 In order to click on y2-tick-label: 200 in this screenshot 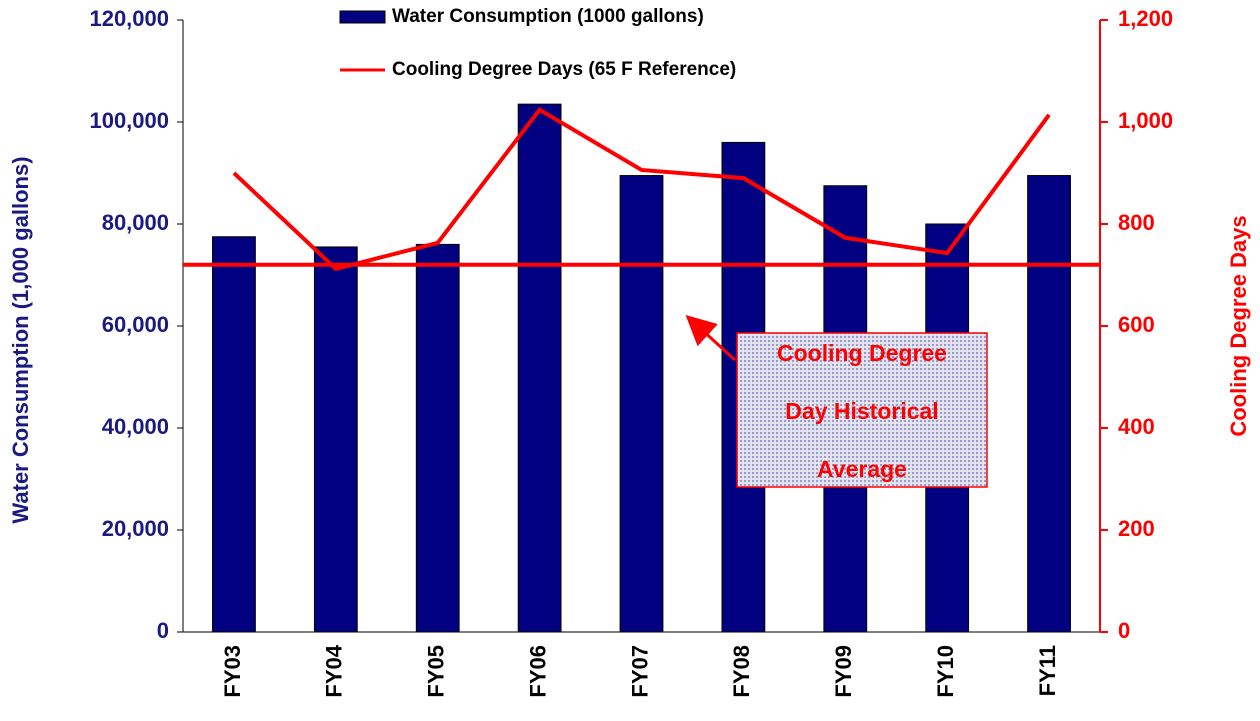, I will do `click(1136, 528)`.